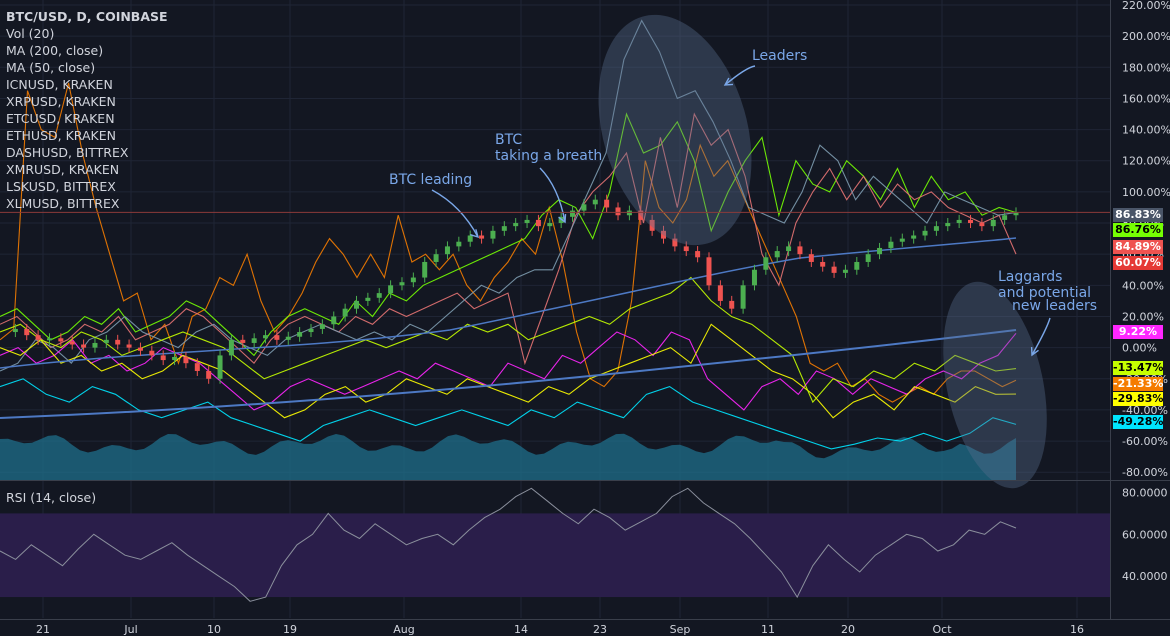 The height and width of the screenshot is (636, 1170). Describe the element at coordinates (508, 414) in the screenshot. I see `series-line-cyan` at that location.